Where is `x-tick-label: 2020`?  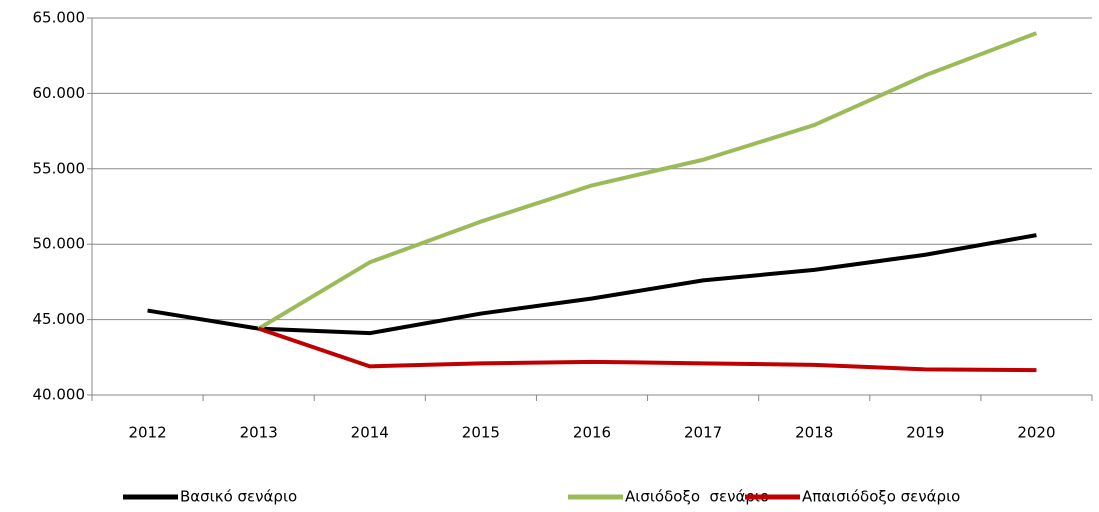
x-tick-label: 2020 is located at coordinates (1036, 433).